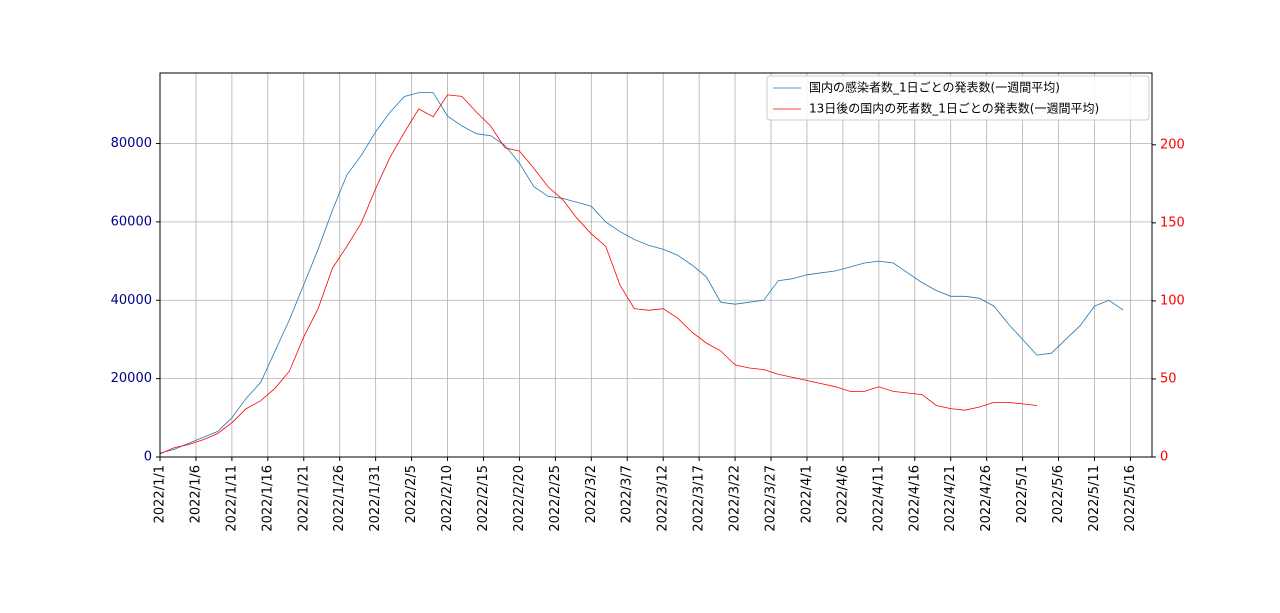  I want to click on x-tick-label: 2022/3/22, so click(735, 498).